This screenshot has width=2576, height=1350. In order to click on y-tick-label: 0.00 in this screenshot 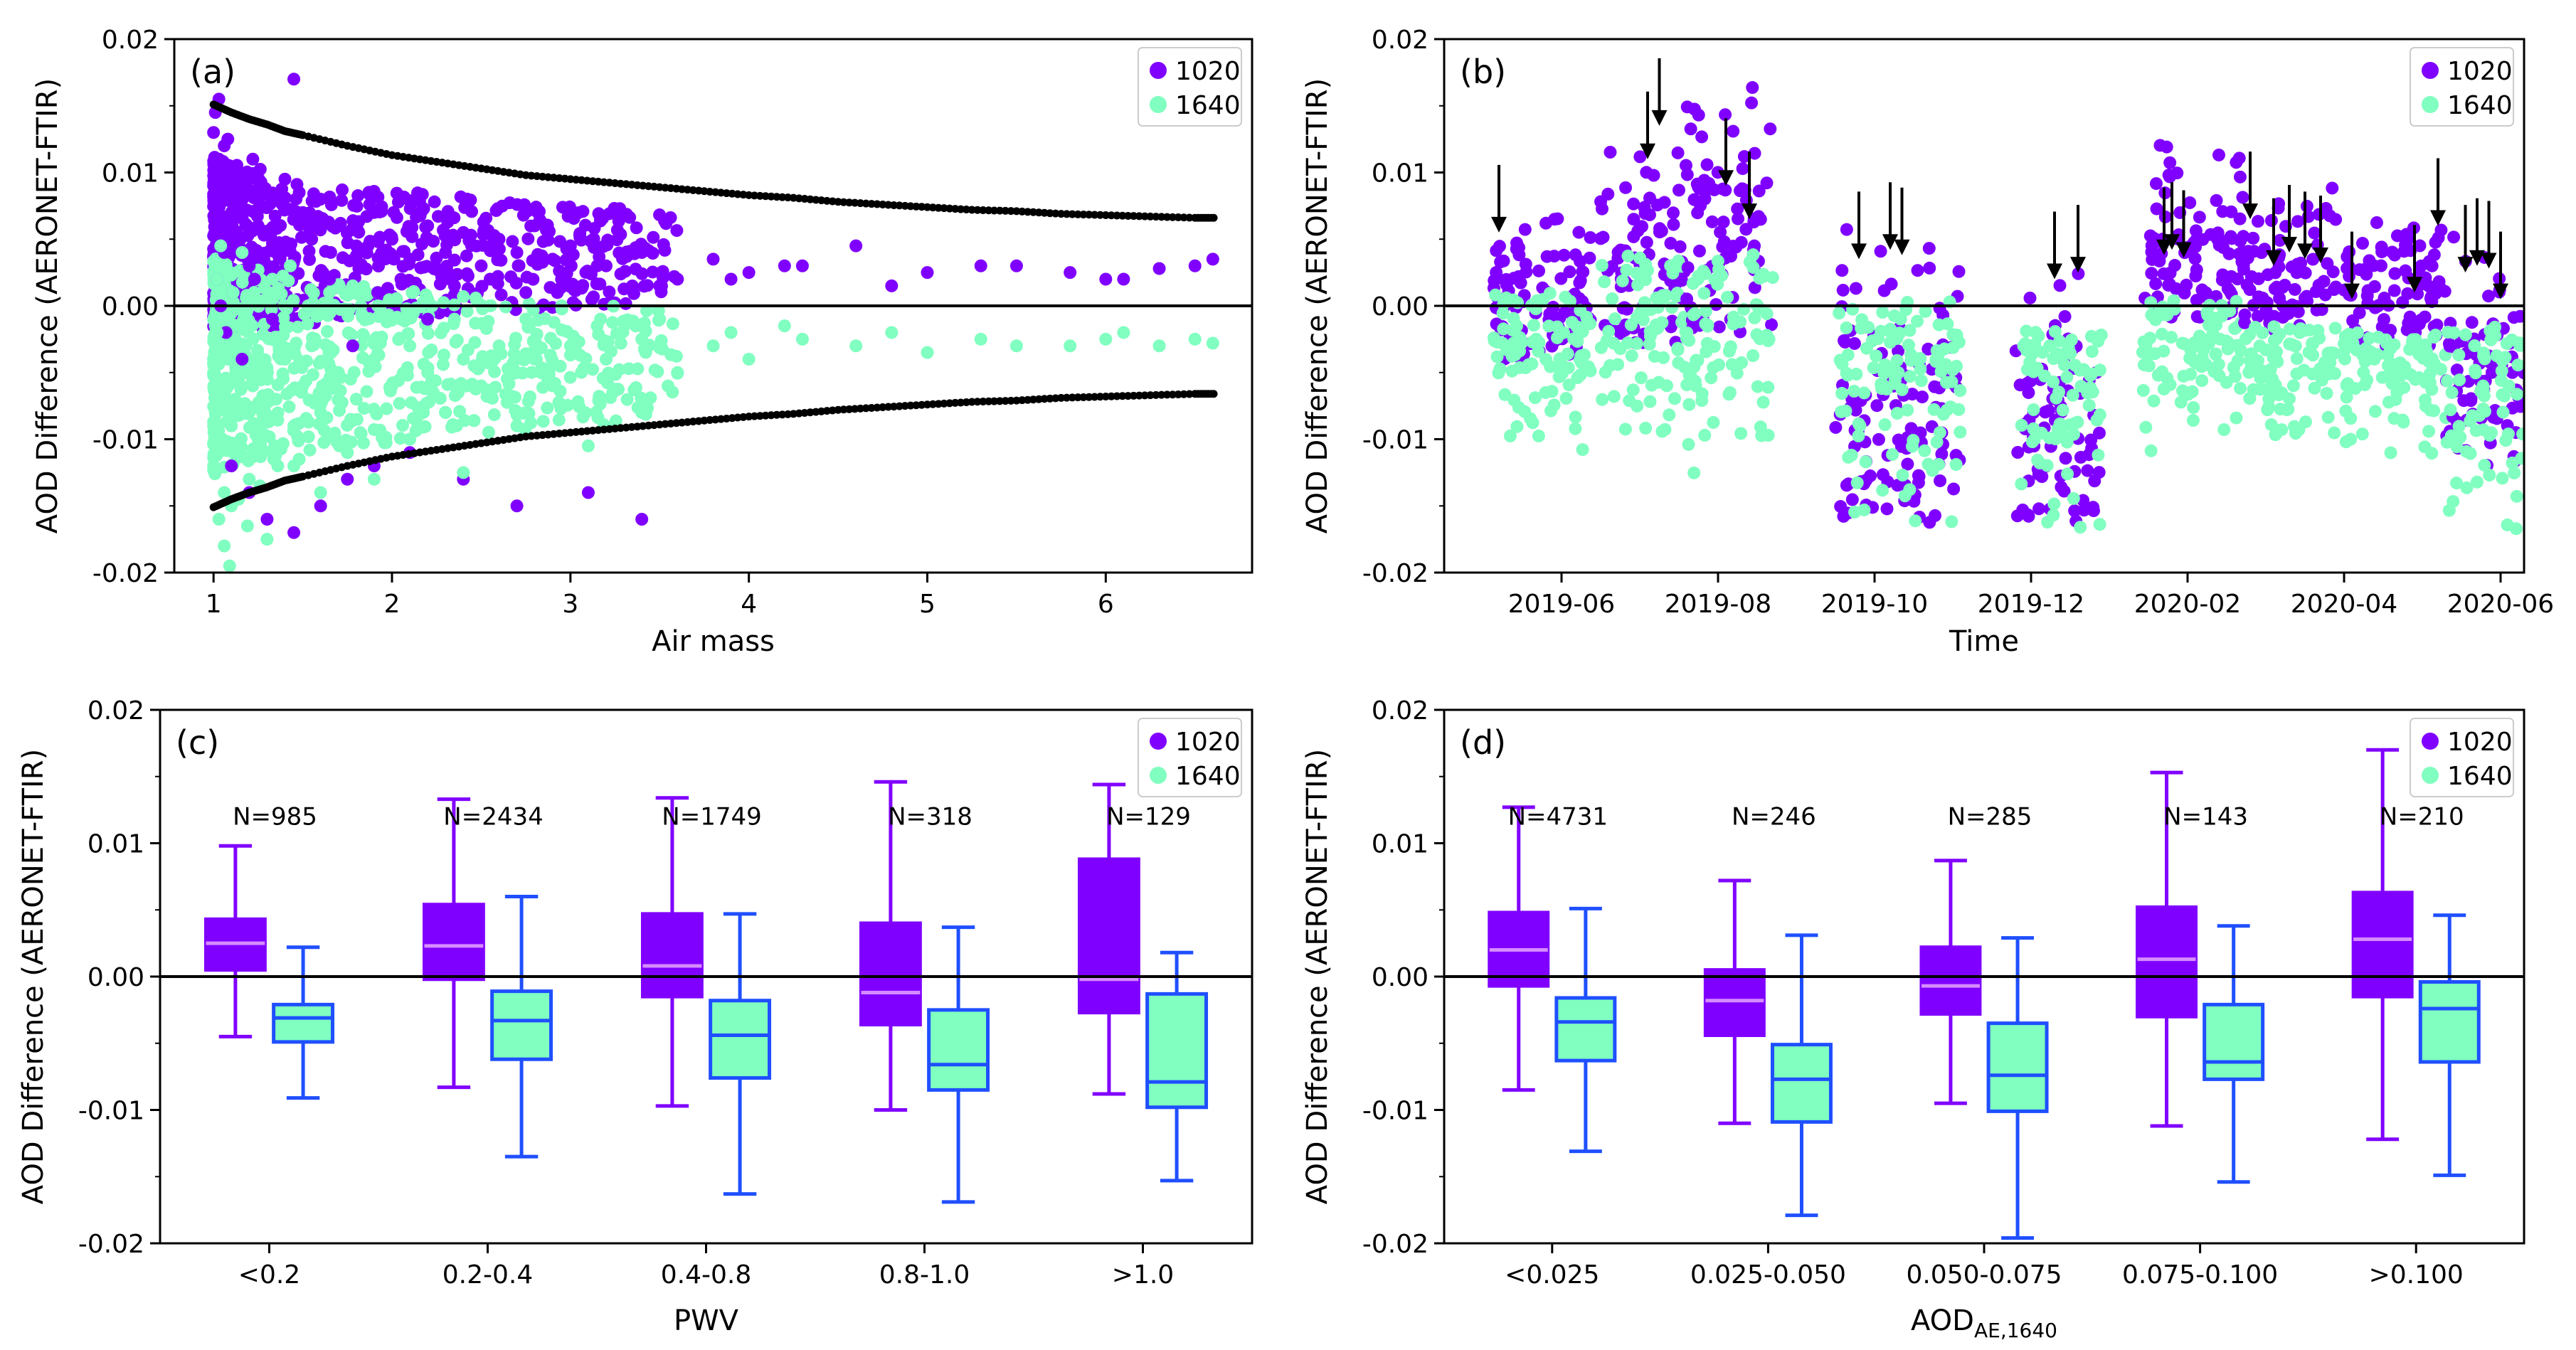, I will do `click(116, 977)`.